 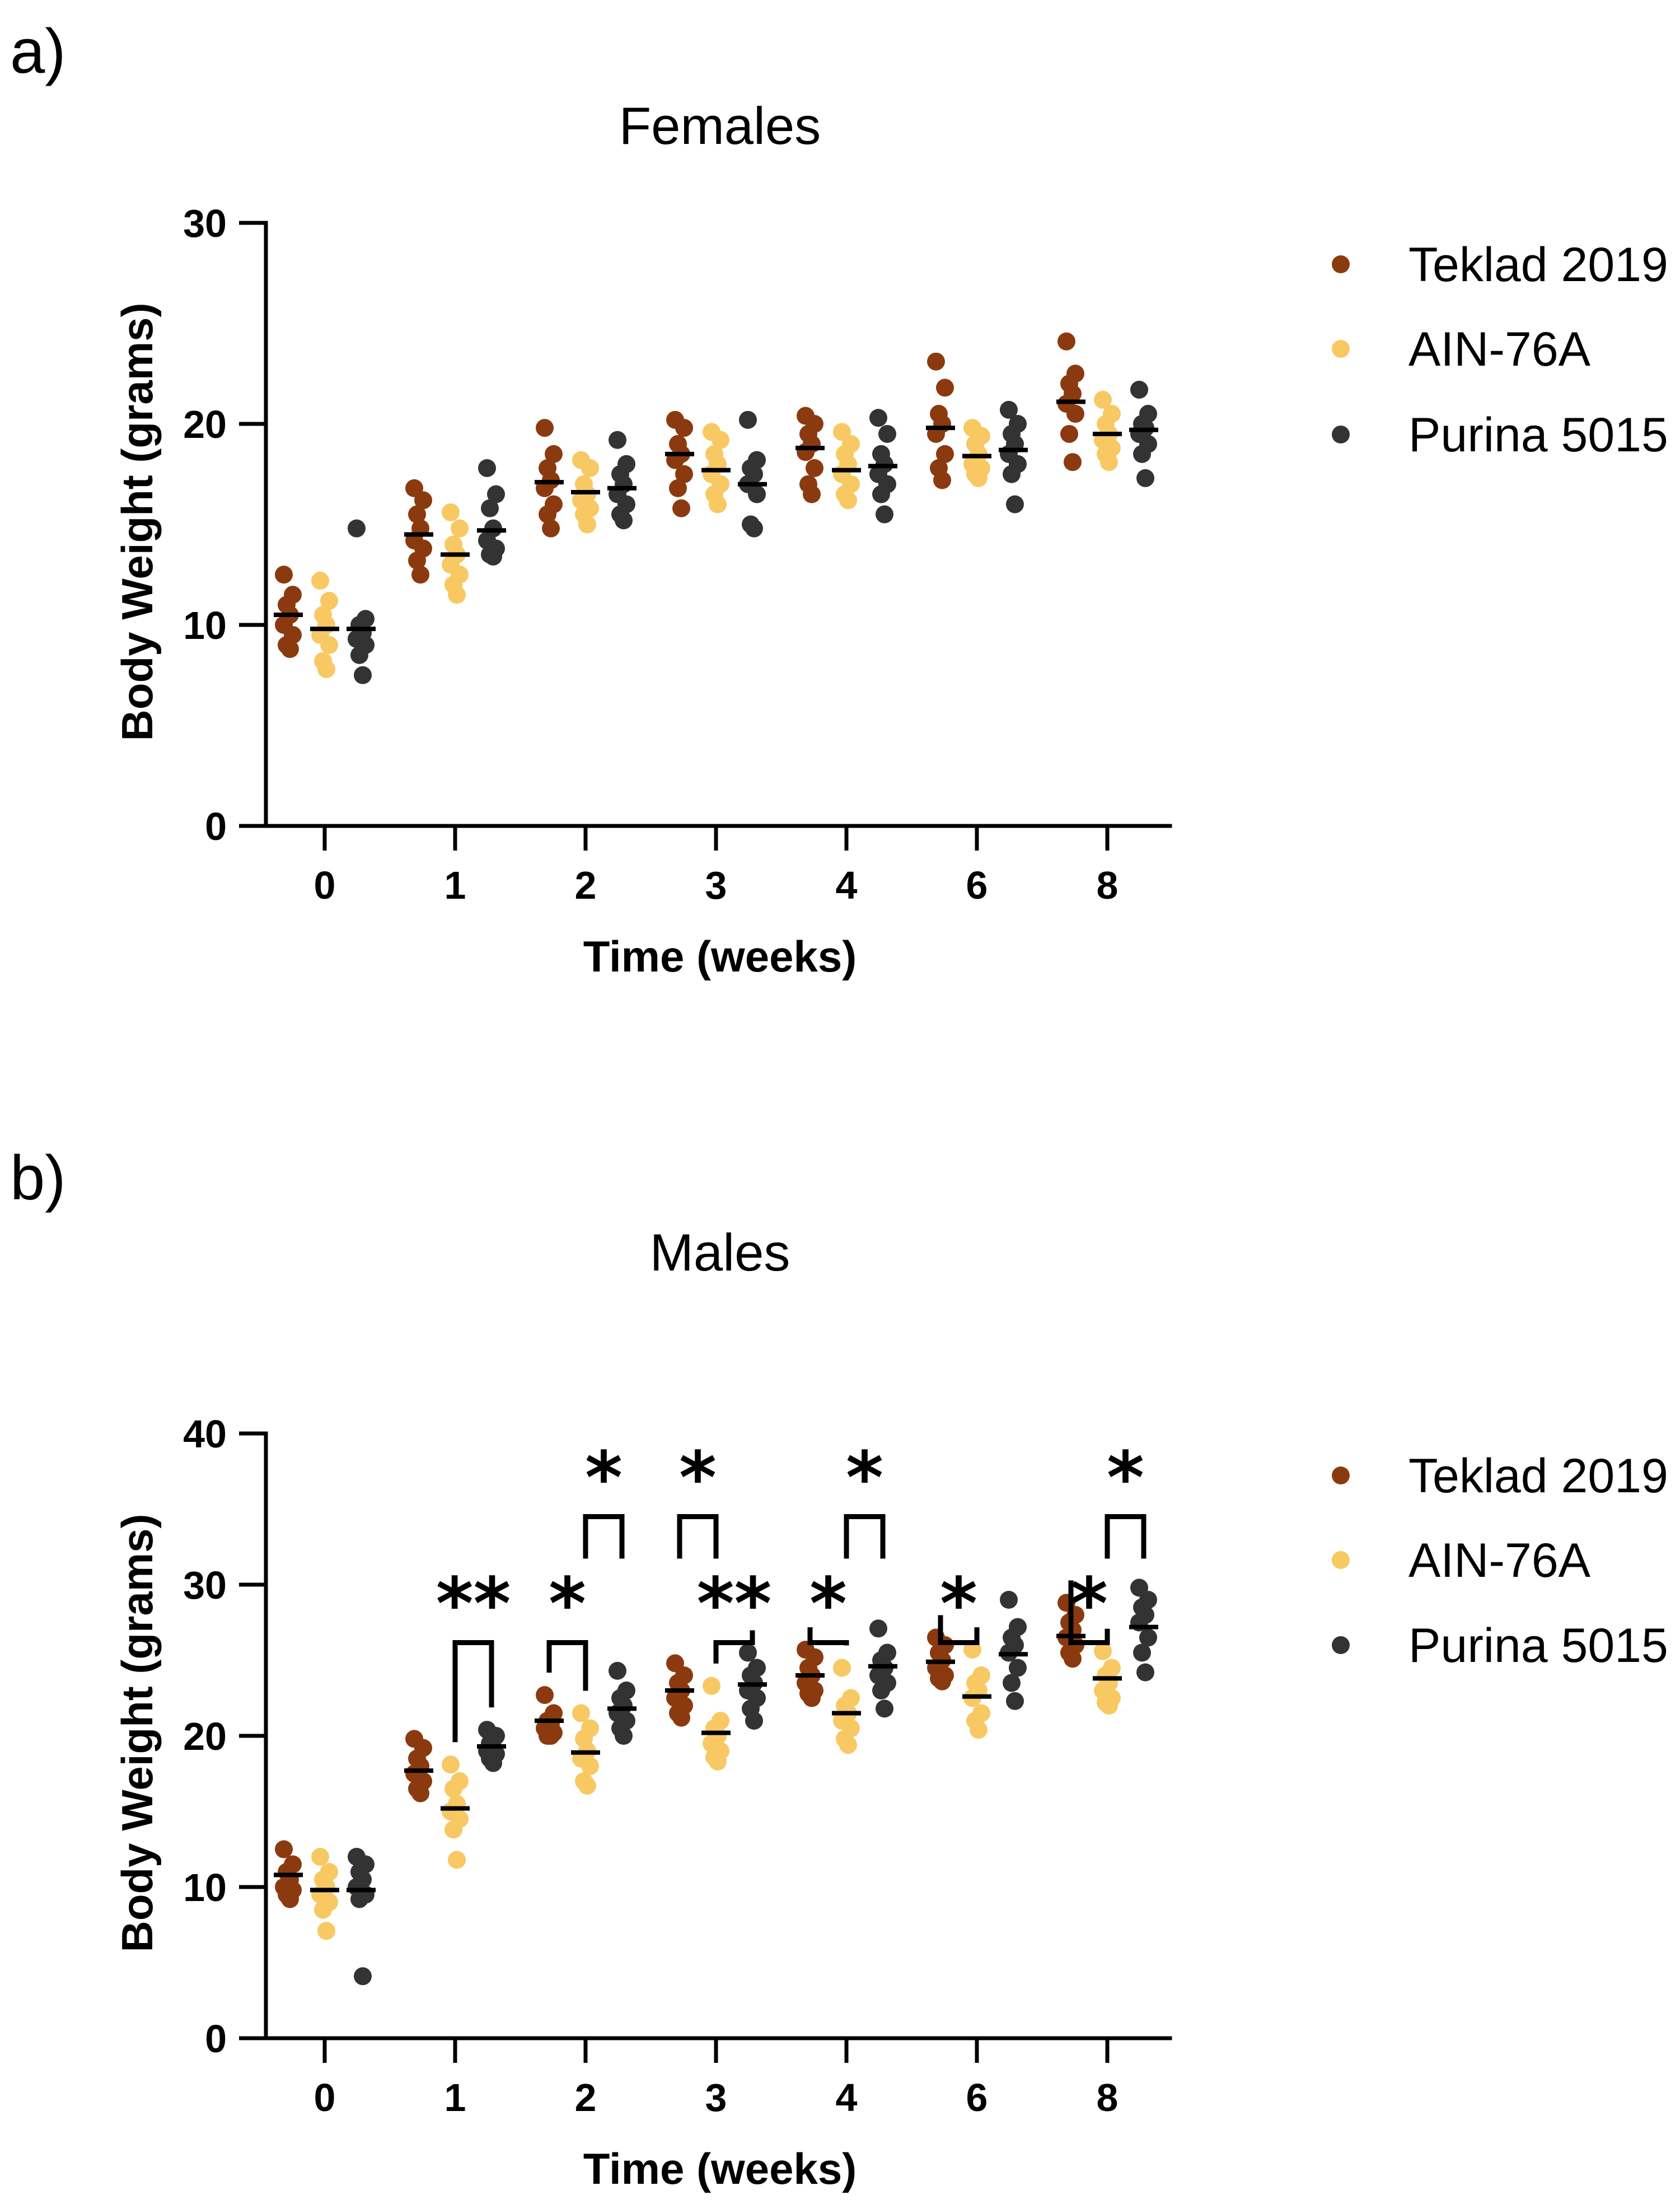 I want to click on x-tick-label: 0, so click(x=325, y=2097).